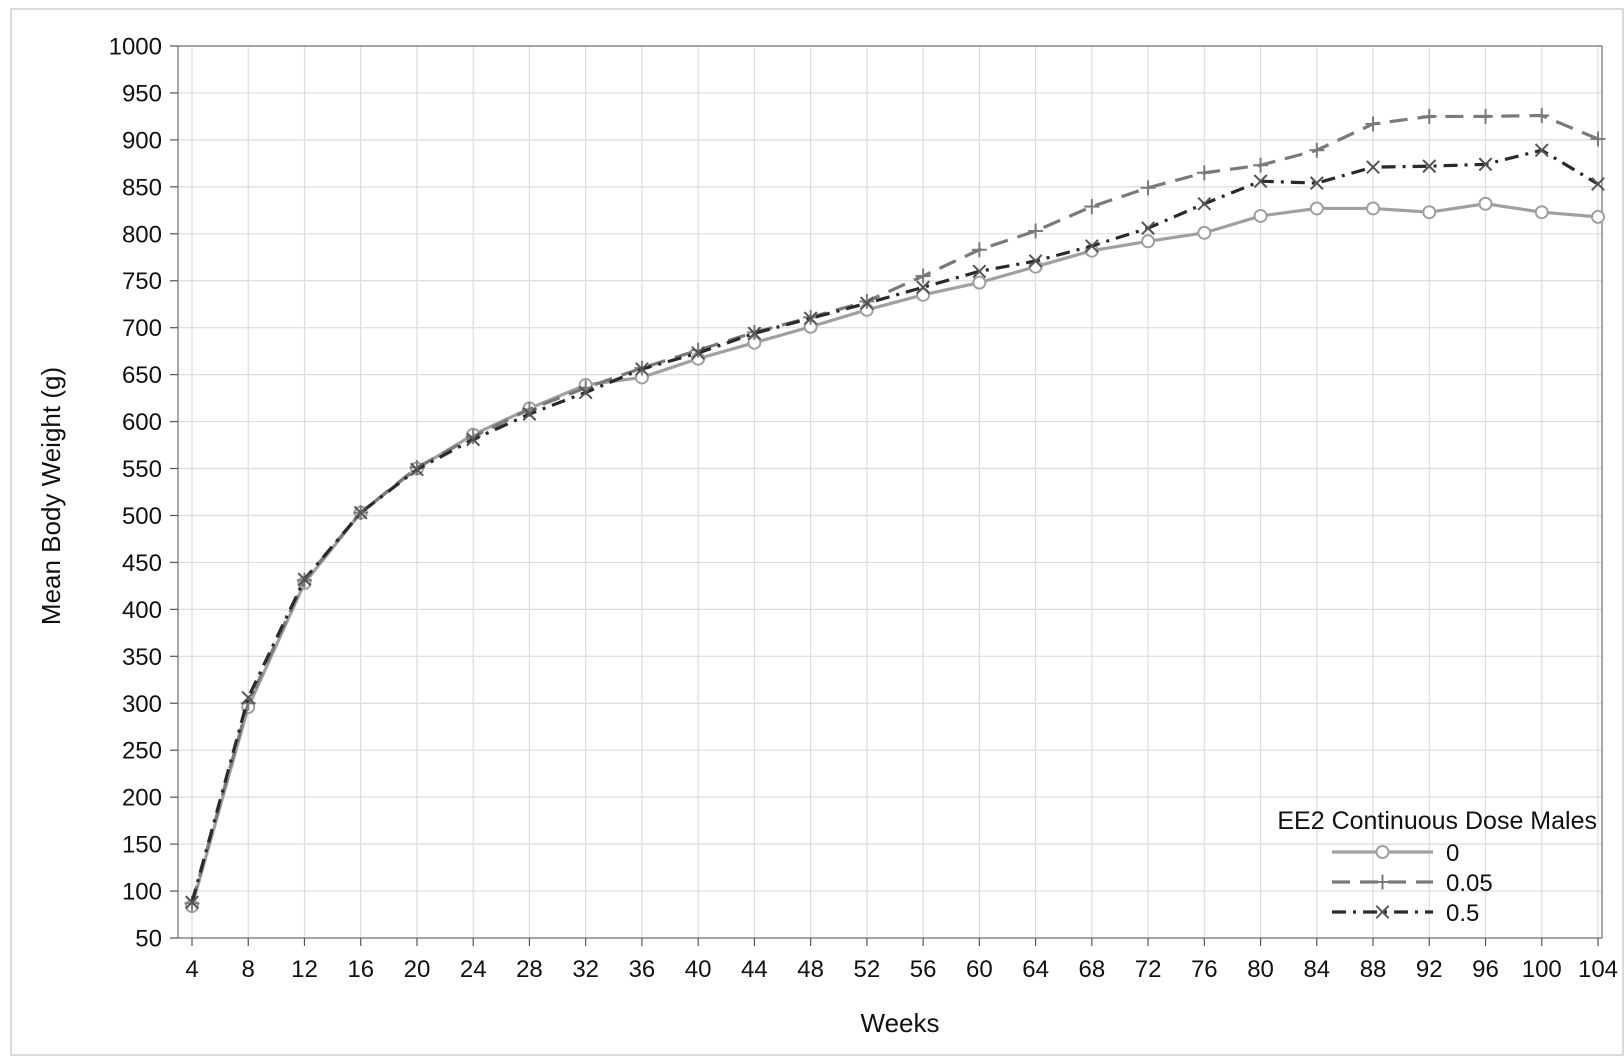  I want to click on x-tick-label: 52, so click(867, 969).